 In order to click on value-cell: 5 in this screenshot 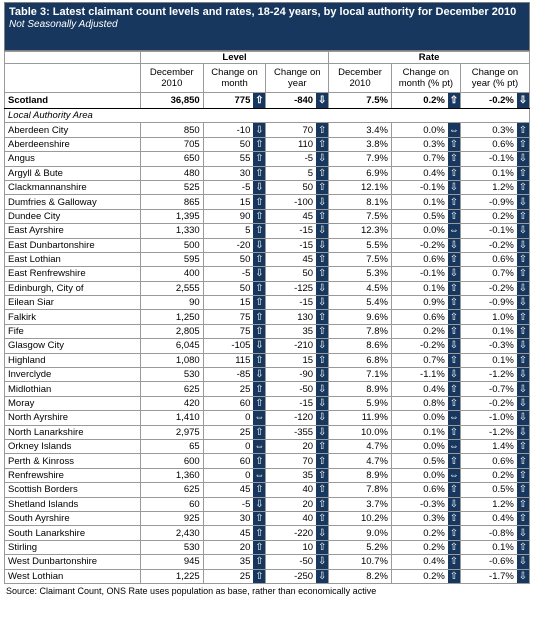, I will do `click(228, 231)`.